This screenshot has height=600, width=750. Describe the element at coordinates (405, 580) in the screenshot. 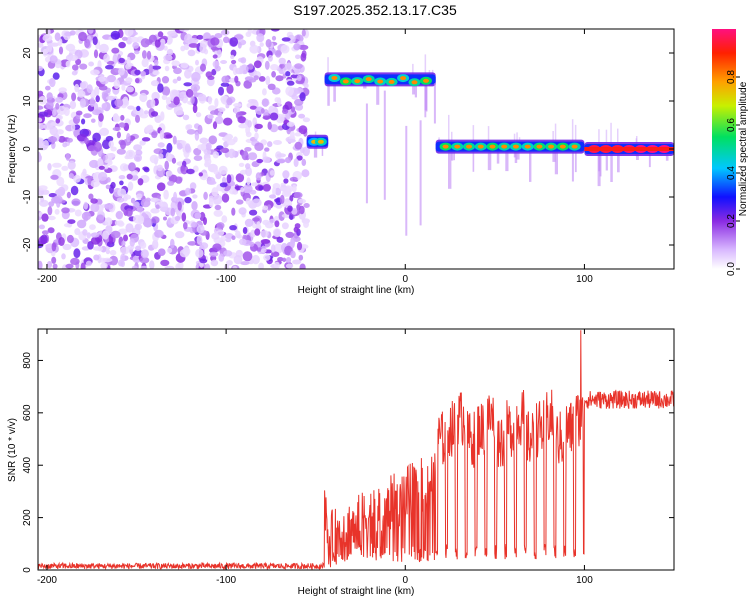

I see `snr-x-tick-label: 0` at that location.